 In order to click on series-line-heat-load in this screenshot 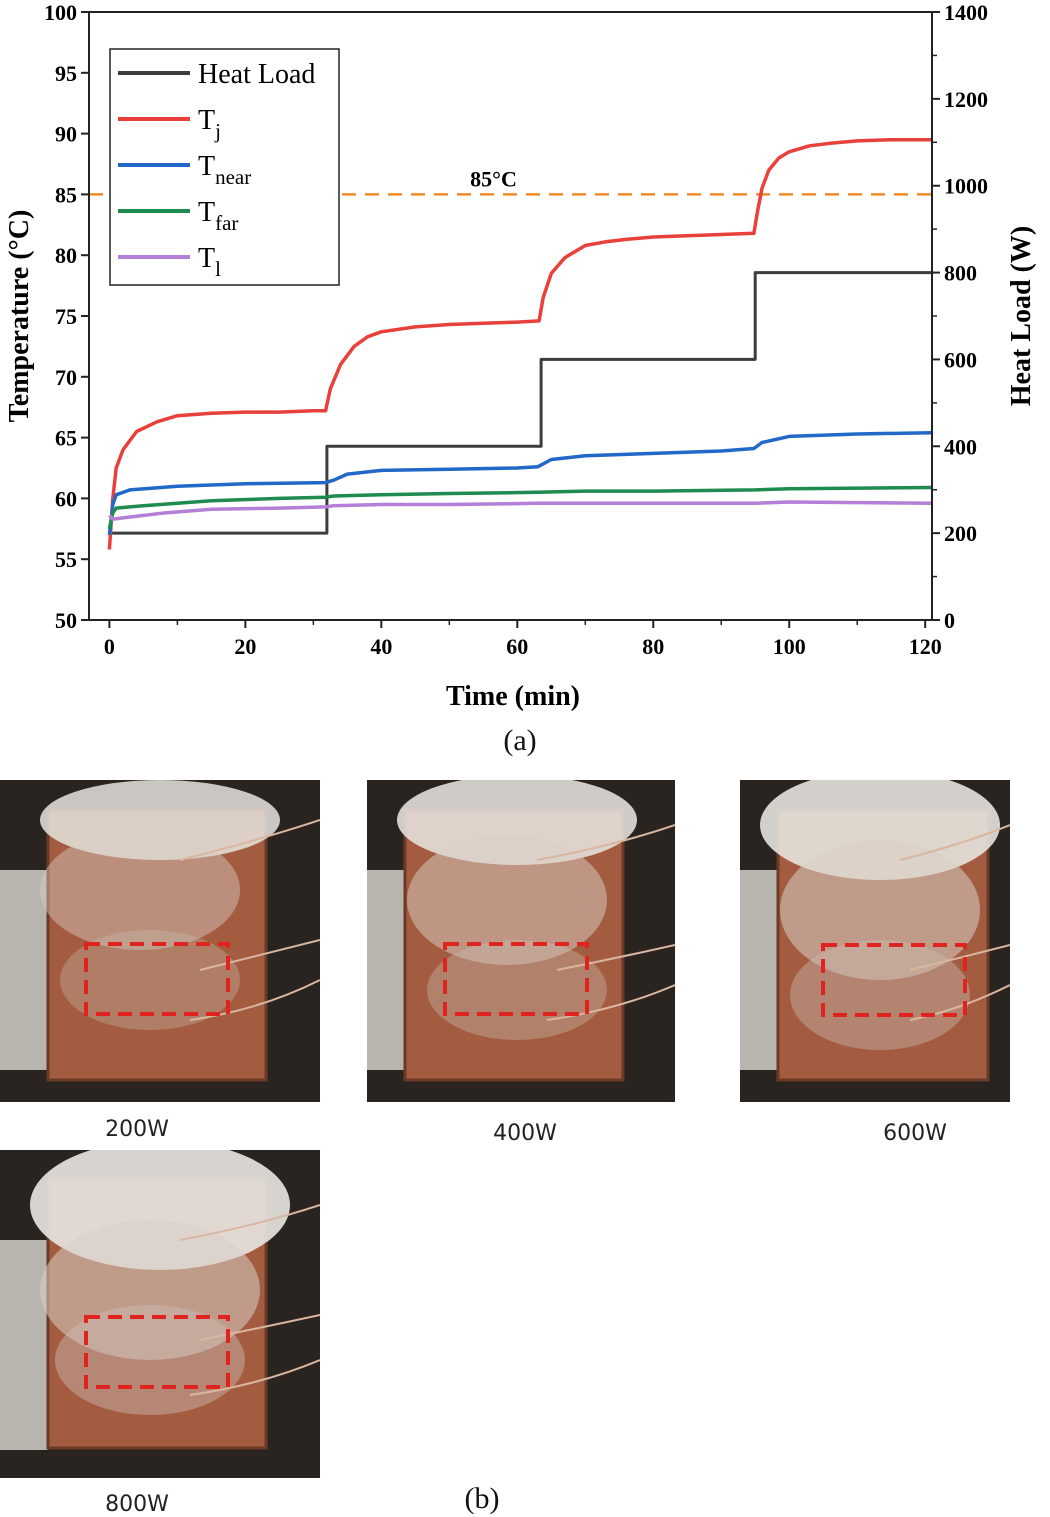, I will do `click(520, 403)`.